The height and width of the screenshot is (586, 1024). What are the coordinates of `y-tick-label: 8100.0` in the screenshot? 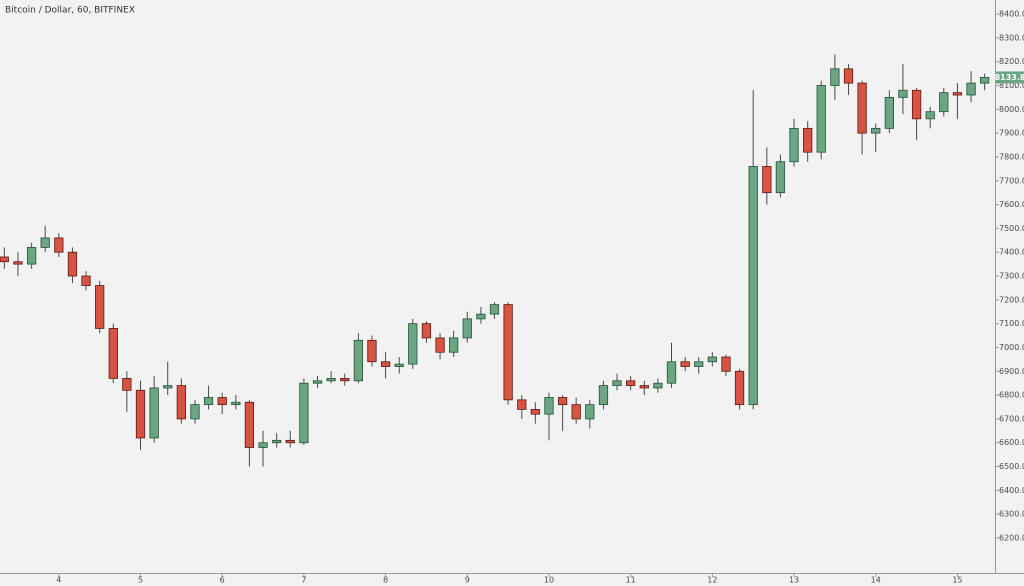 It's located at (1011, 85).